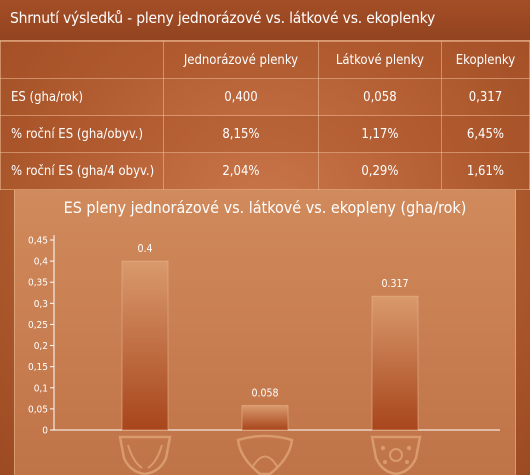 This screenshot has width=530, height=475. What do you see at coordinates (145, 455) in the screenshot?
I see `disposable-diaper-icon` at bounding box center [145, 455].